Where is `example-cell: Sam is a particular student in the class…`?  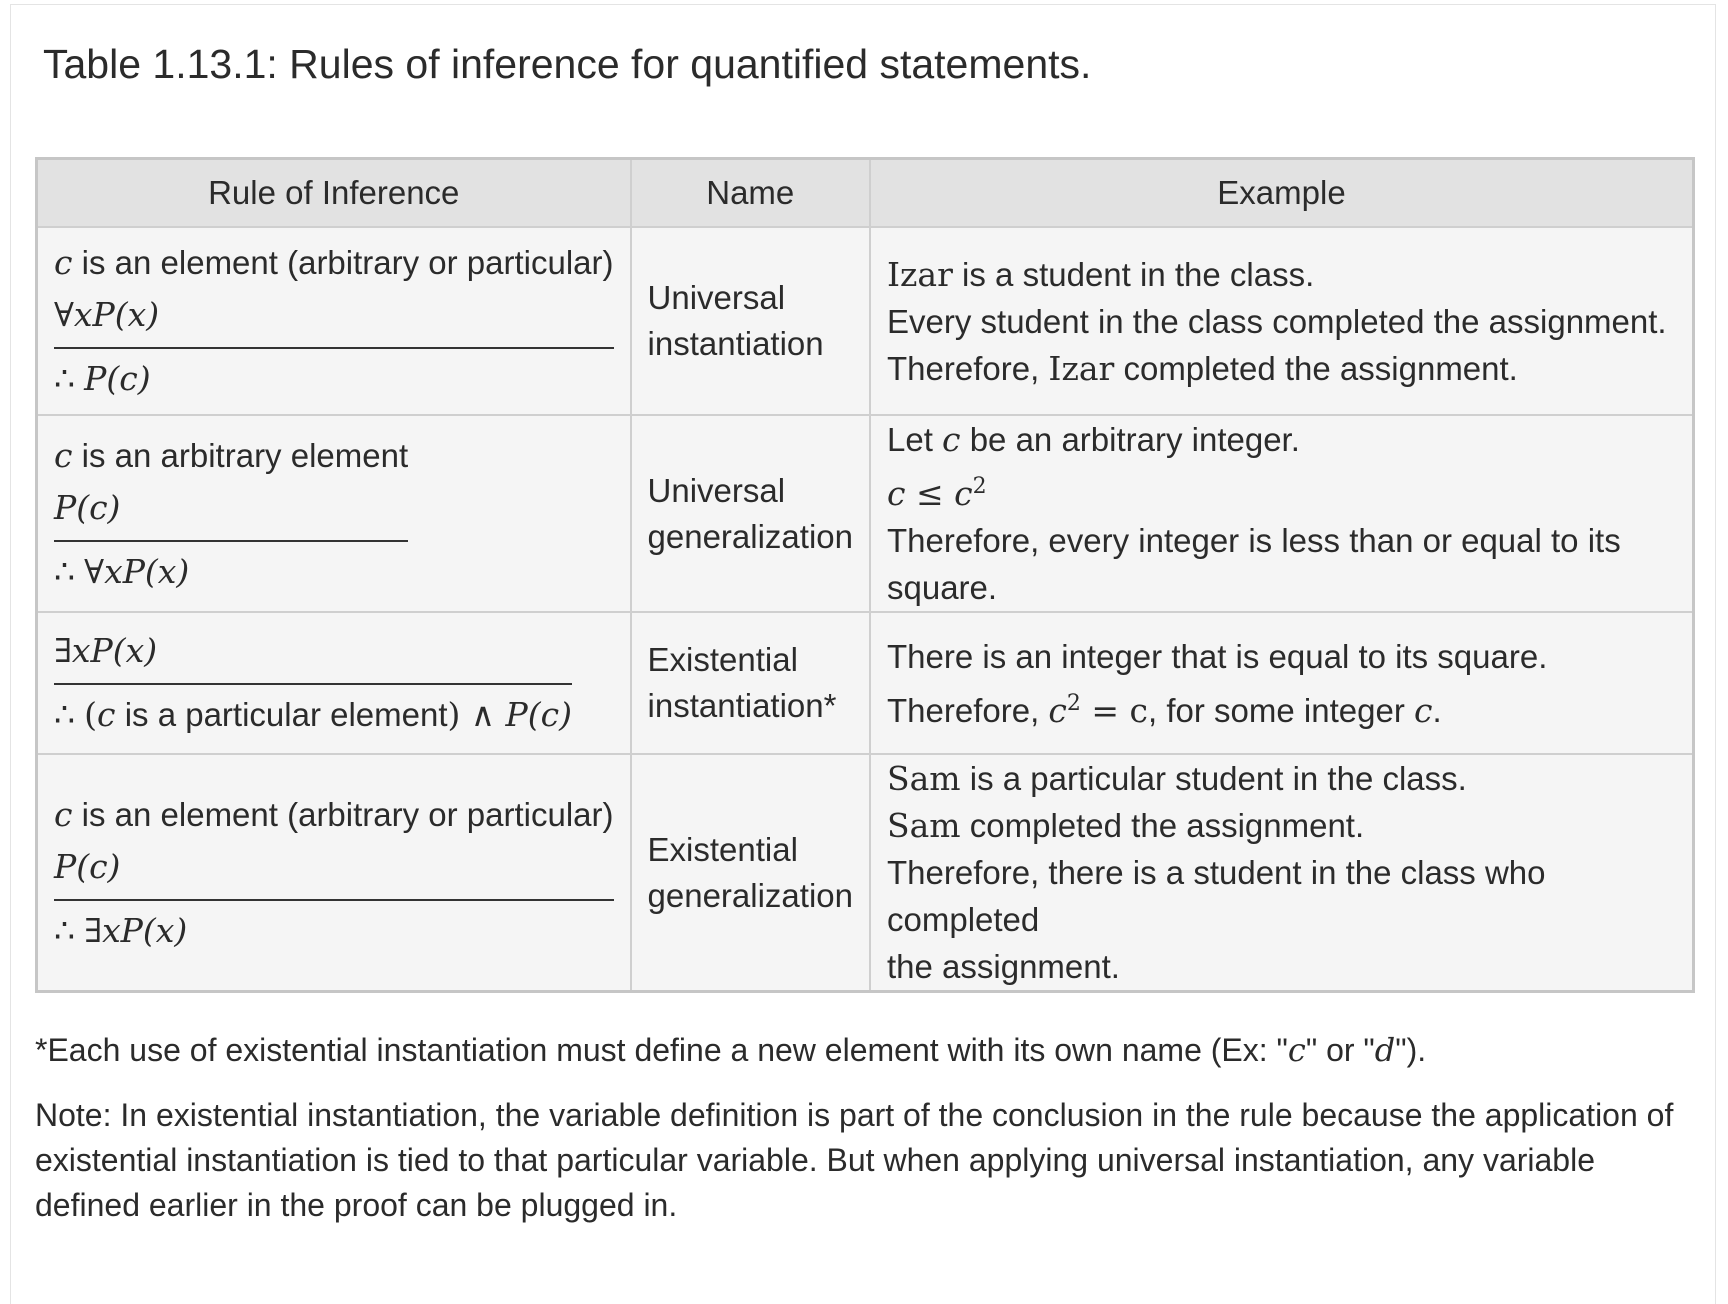 example-cell: Sam is a particular student in the class… is located at coordinates (1282, 873).